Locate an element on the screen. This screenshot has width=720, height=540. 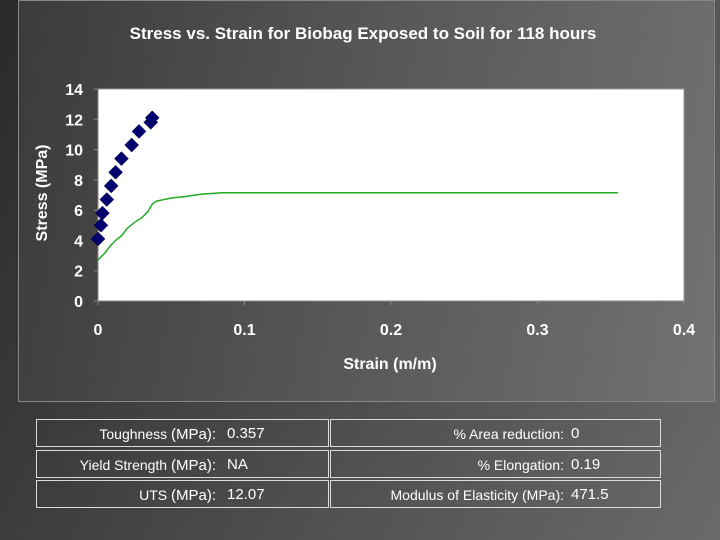
elongation-label: % Elongation: is located at coordinates (521, 465).